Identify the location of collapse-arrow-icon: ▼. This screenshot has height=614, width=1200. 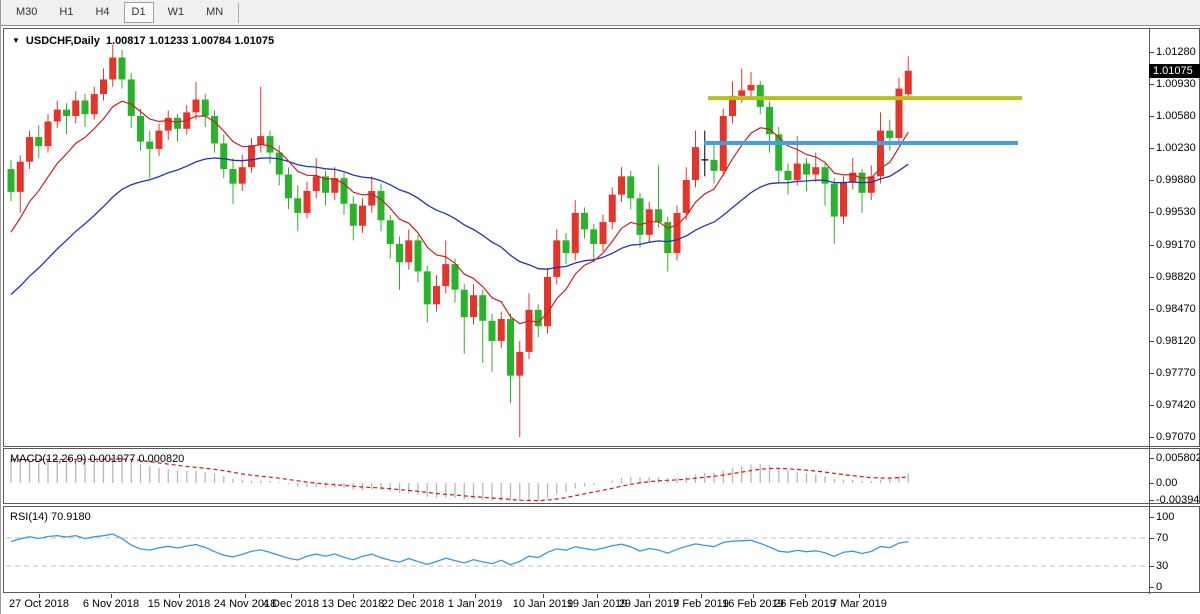
(16, 40).